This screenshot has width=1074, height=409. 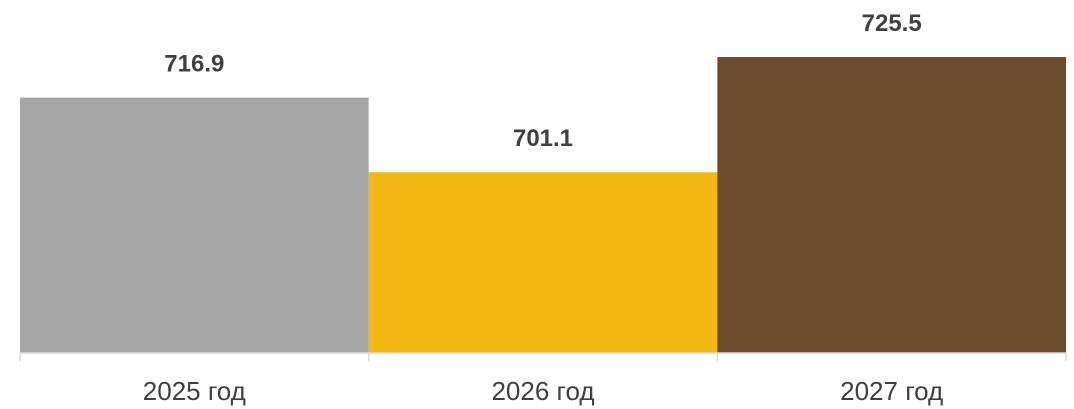 What do you see at coordinates (194, 391) in the screenshot?
I see `x-tick-label-1: 2025 год` at bounding box center [194, 391].